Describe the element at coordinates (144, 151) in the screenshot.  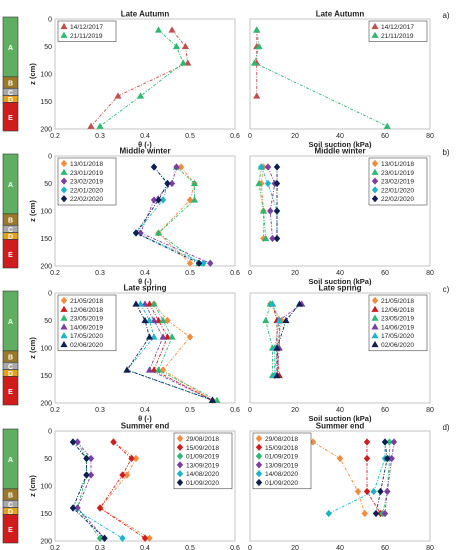
I see `chart-title: Middle winter` at that location.